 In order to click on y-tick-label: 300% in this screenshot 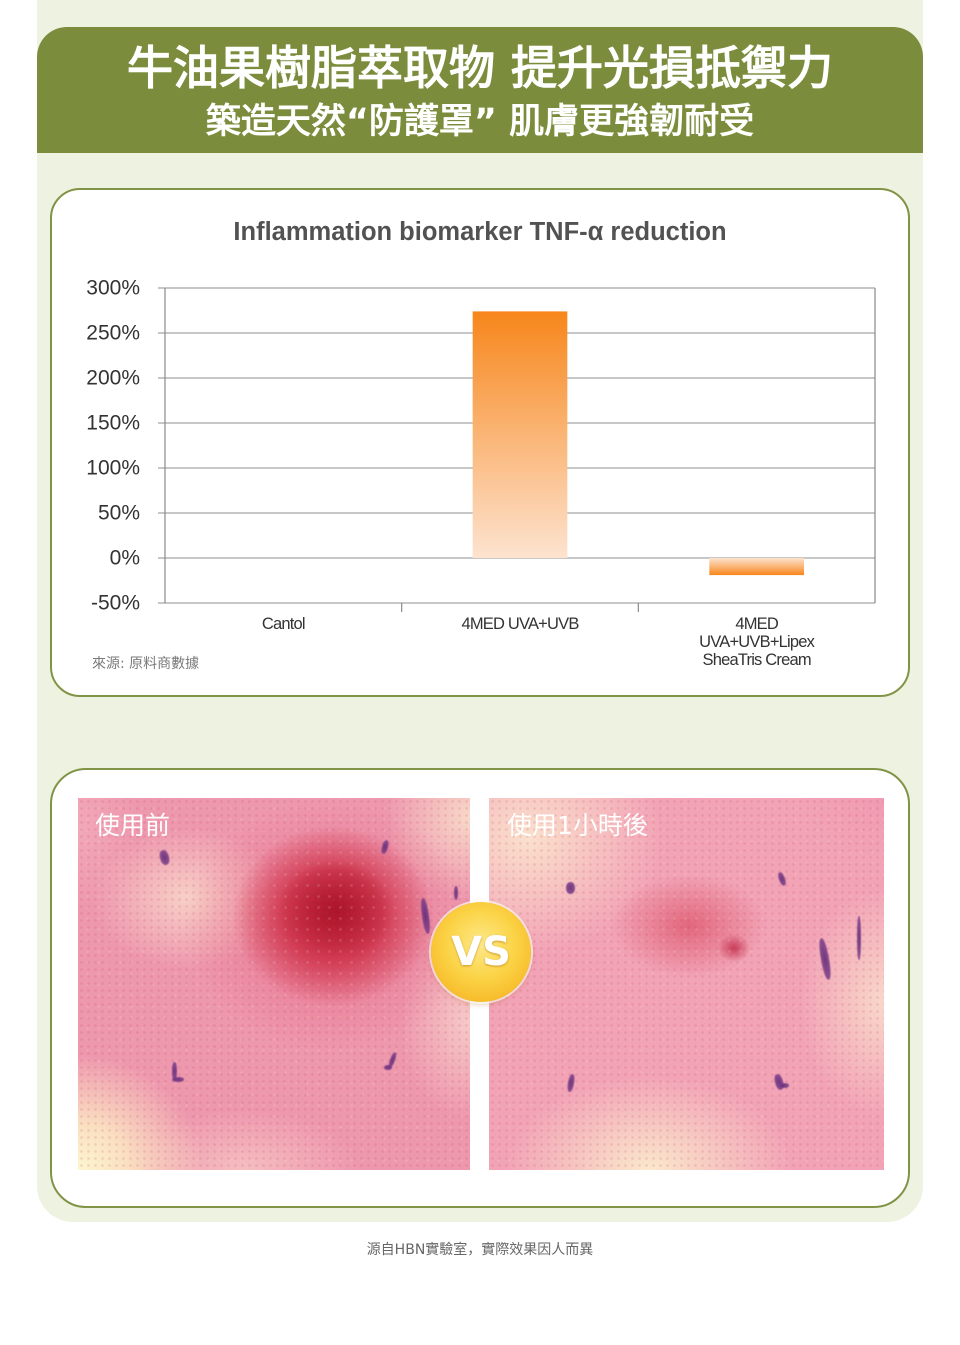, I will do `click(113, 288)`.